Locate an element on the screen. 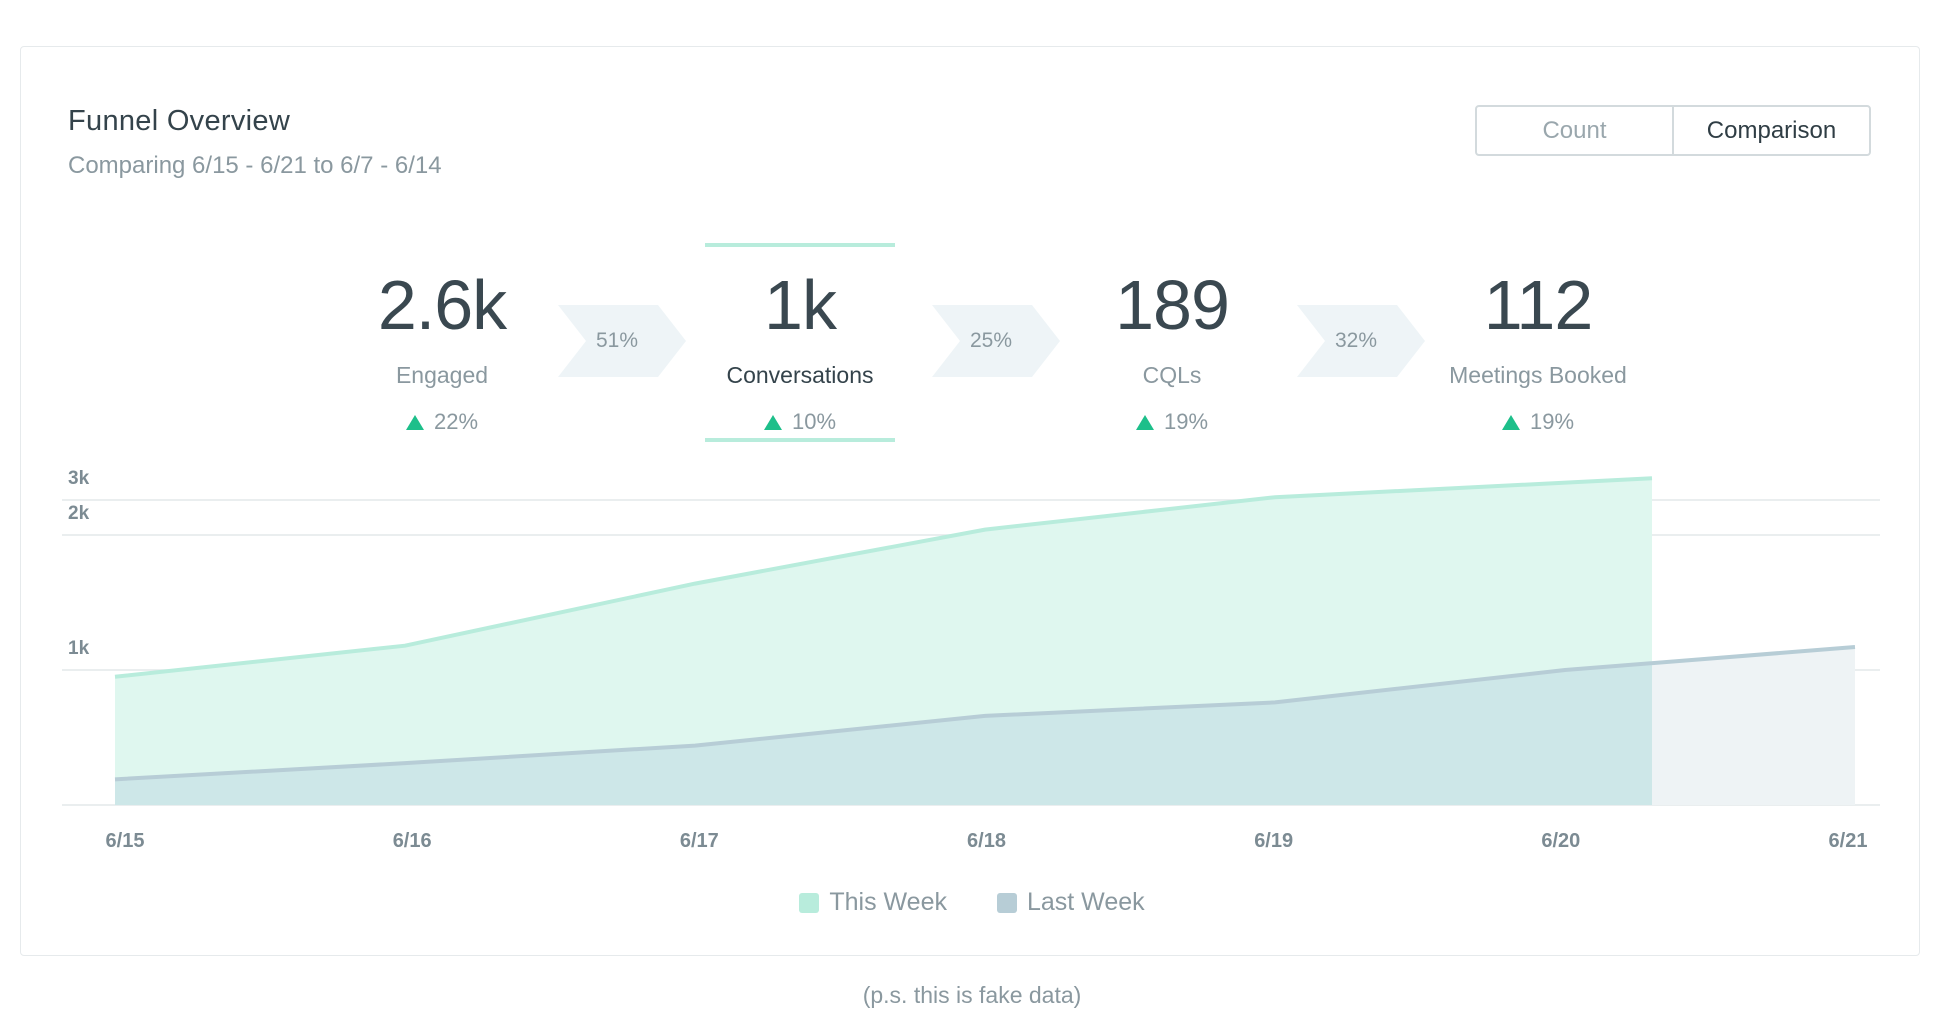  legend-label: This Week is located at coordinates (888, 902).